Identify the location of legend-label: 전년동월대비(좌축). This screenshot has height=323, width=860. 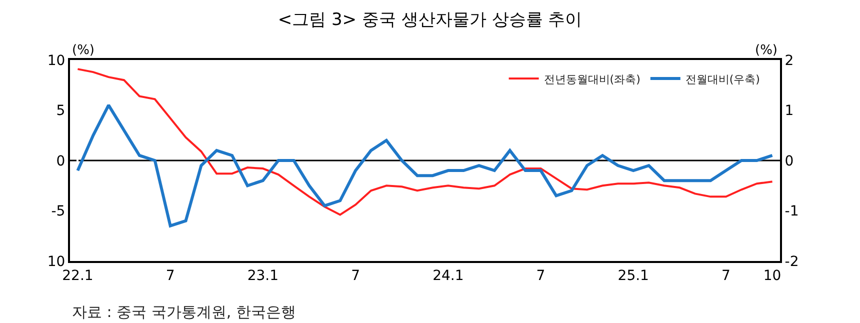
(592, 79).